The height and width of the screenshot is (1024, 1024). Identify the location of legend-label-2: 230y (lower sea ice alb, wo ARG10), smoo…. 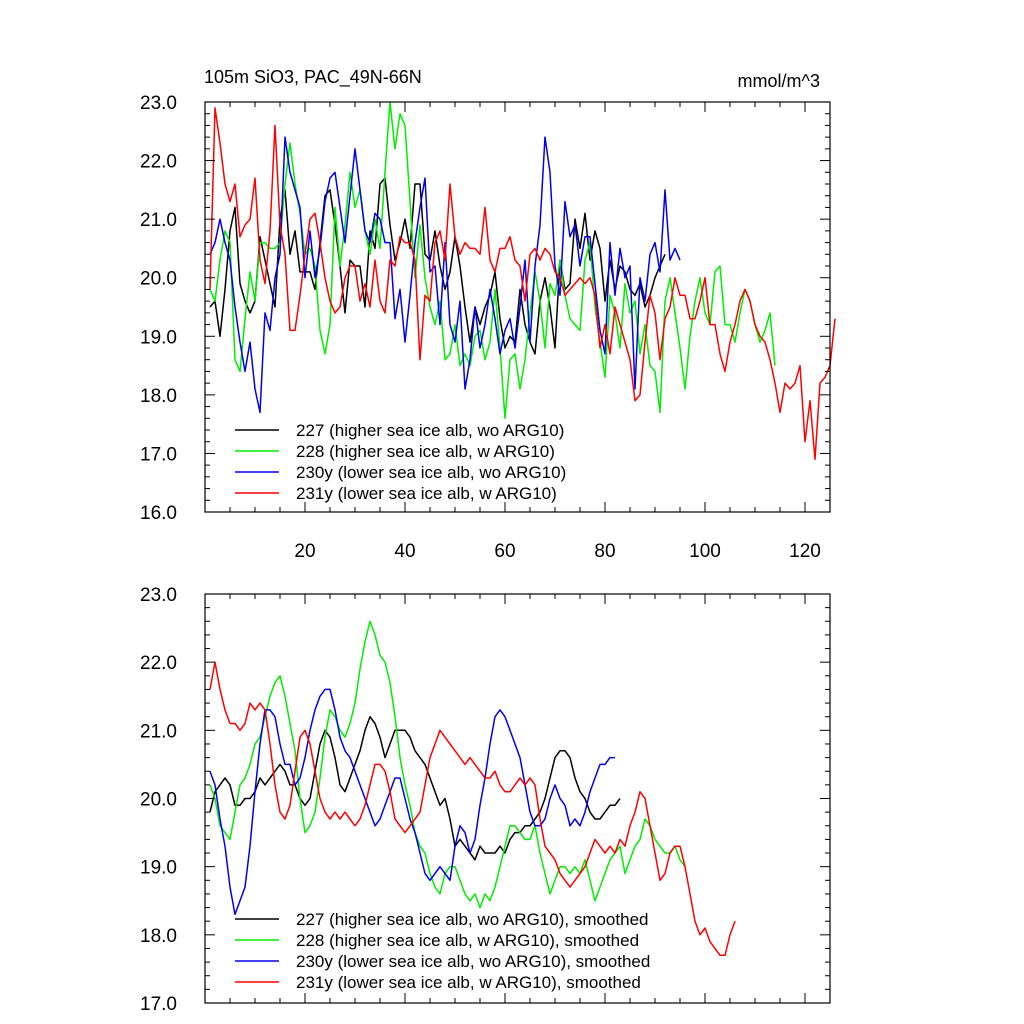
(473, 961).